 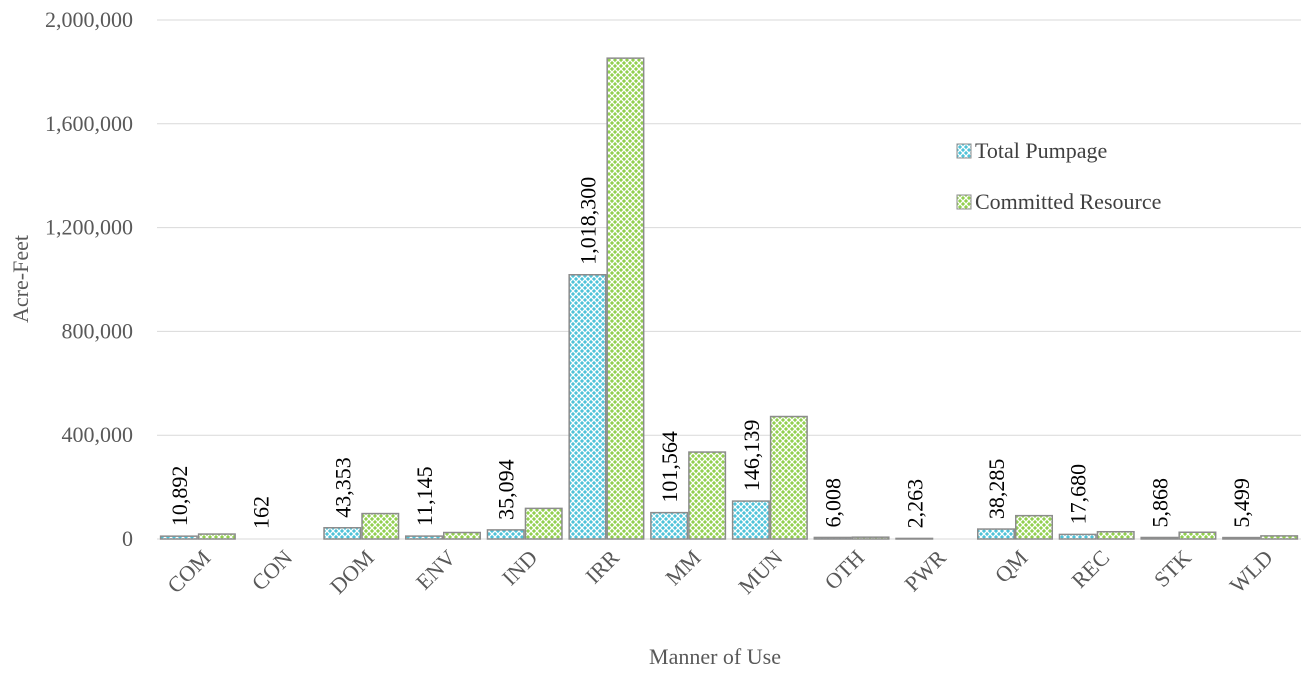 What do you see at coordinates (98, 434) in the screenshot?
I see `y-tick-label: 400,000` at bounding box center [98, 434].